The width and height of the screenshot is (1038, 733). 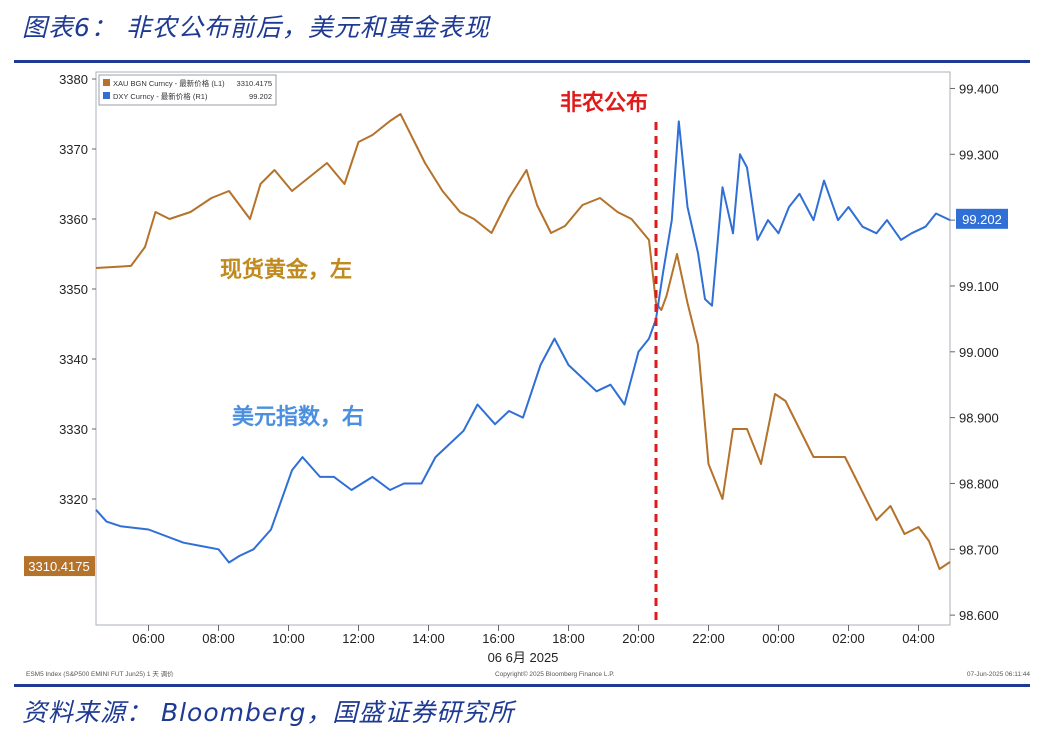 What do you see at coordinates (286, 269) in the screenshot?
I see `gold-series-annotation: 现货黄金，左` at bounding box center [286, 269].